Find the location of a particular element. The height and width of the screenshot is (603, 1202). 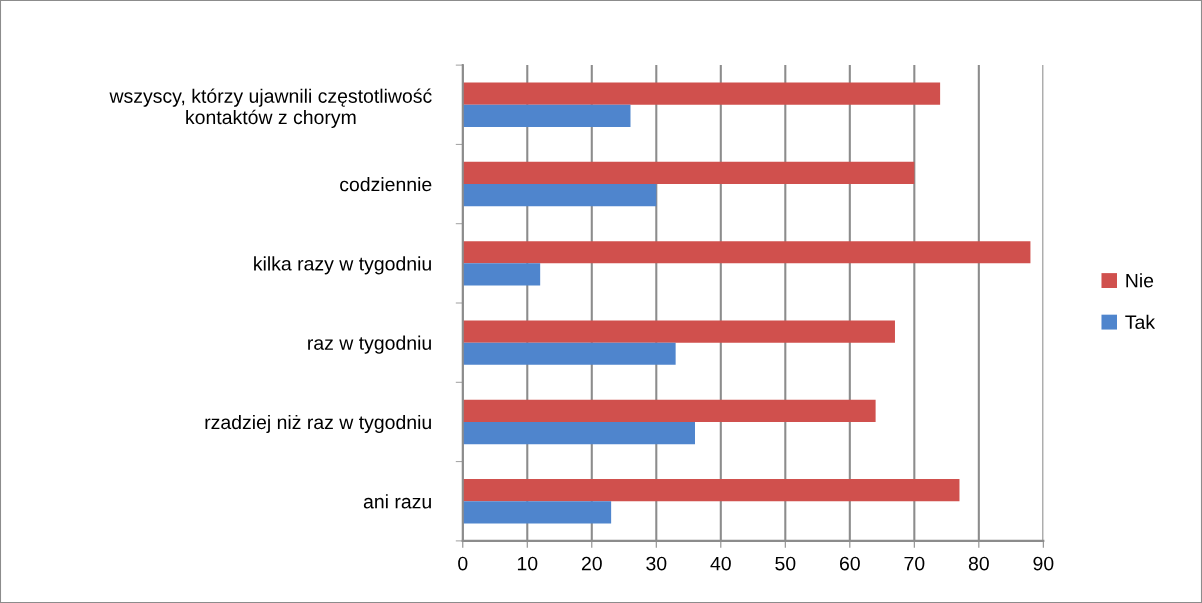

x-tick-label: 0 is located at coordinates (463, 563).